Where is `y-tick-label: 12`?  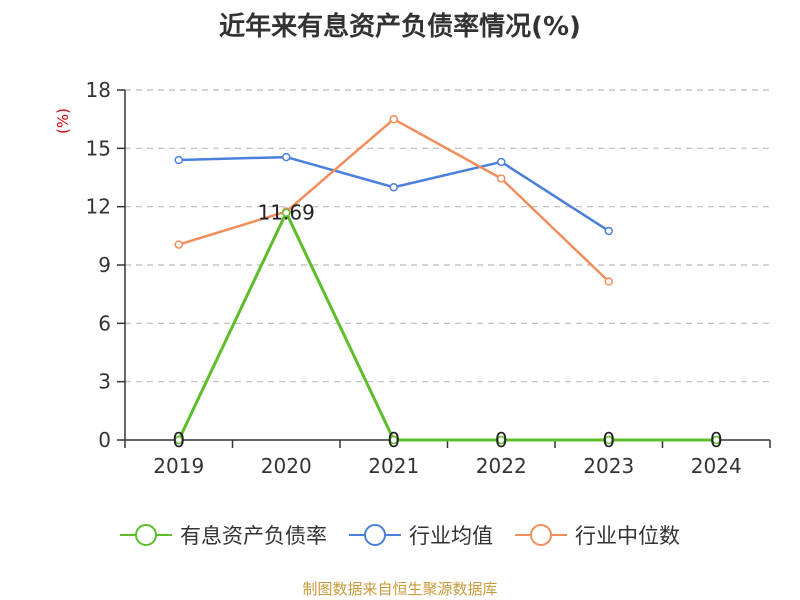
y-tick-label: 12 is located at coordinates (98, 207).